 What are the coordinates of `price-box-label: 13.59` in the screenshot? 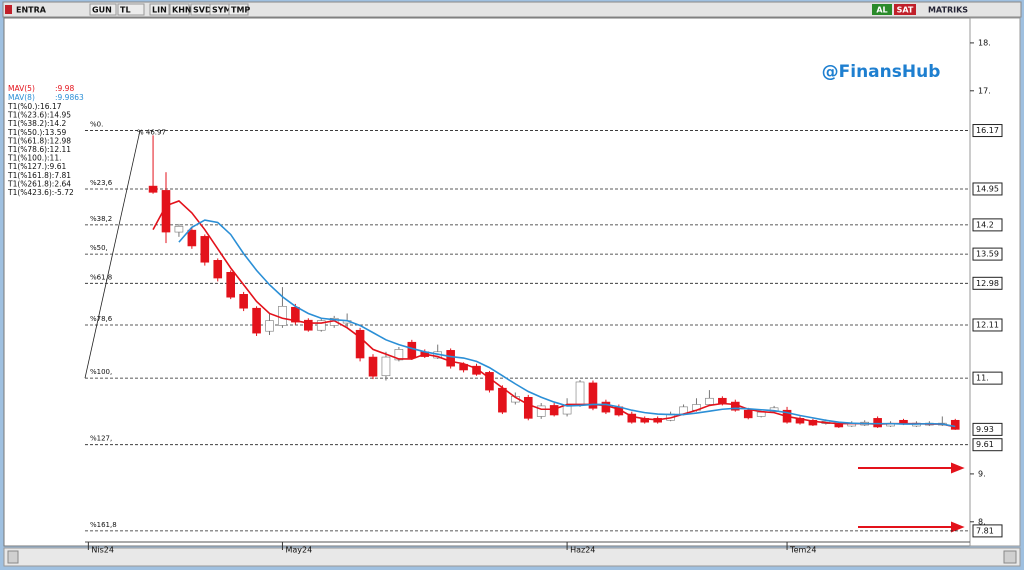 It's located at (987, 254).